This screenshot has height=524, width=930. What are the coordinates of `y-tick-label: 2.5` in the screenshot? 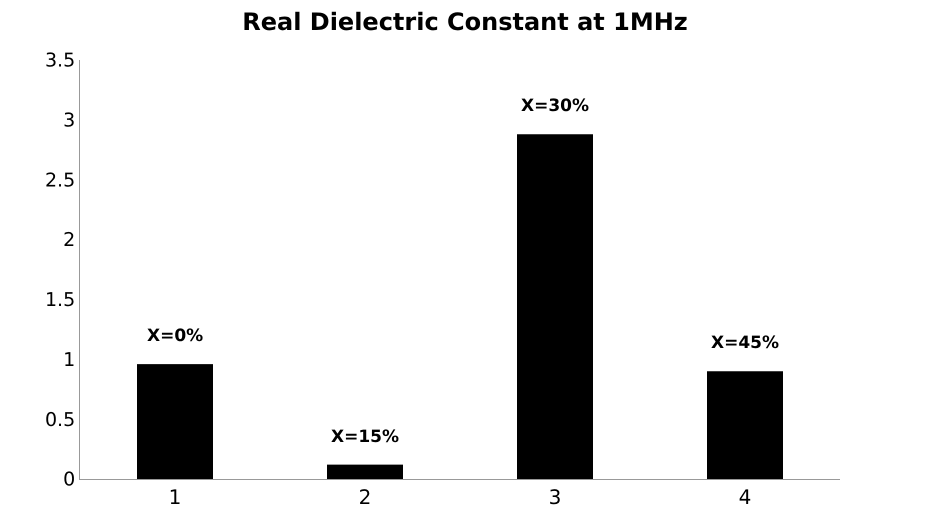 It's located at (60, 180).